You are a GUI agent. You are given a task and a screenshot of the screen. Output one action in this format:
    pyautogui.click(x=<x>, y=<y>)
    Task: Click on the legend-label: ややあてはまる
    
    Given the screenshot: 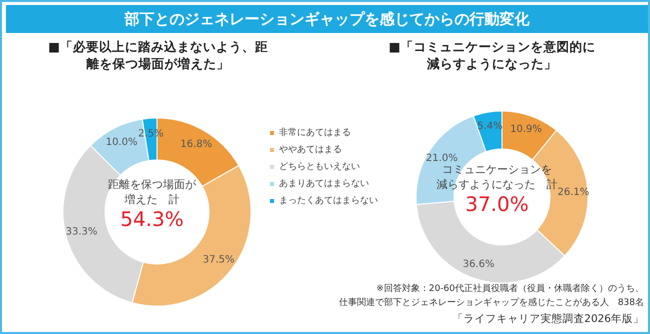 What is the action you would take?
    pyautogui.click(x=310, y=150)
    